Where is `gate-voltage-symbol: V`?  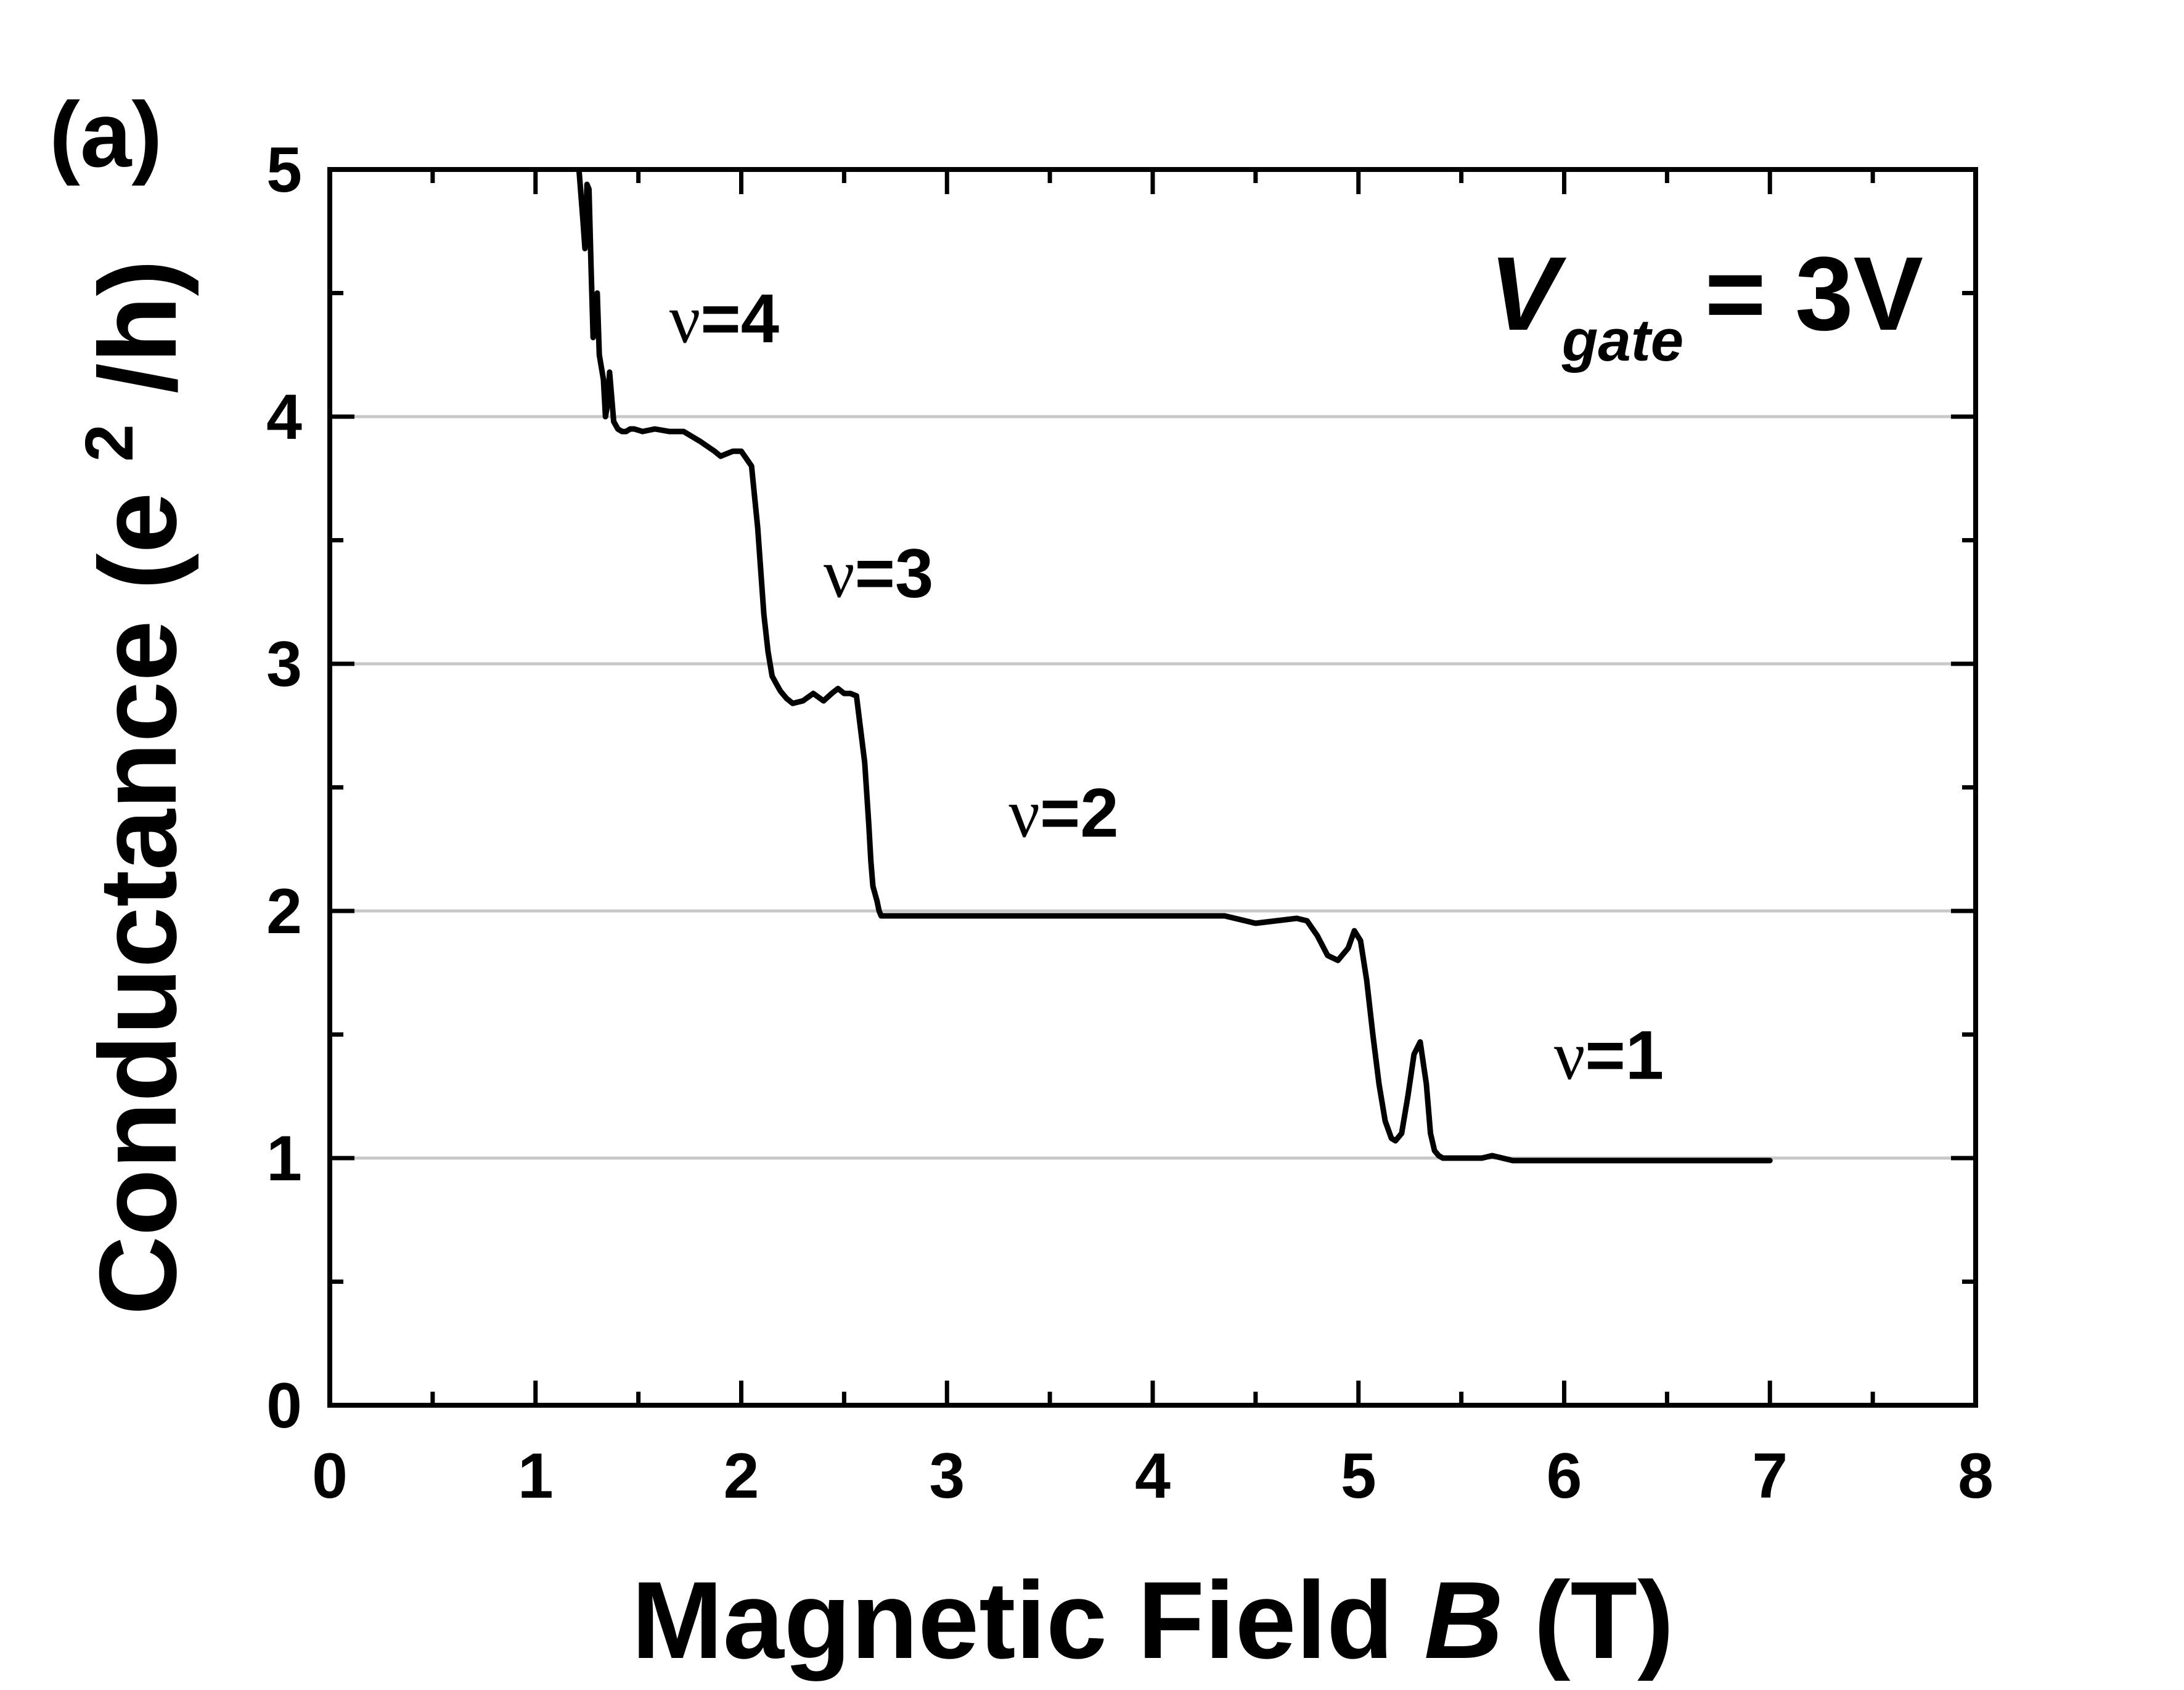 gate-voltage-symbol: V is located at coordinates (1528, 294).